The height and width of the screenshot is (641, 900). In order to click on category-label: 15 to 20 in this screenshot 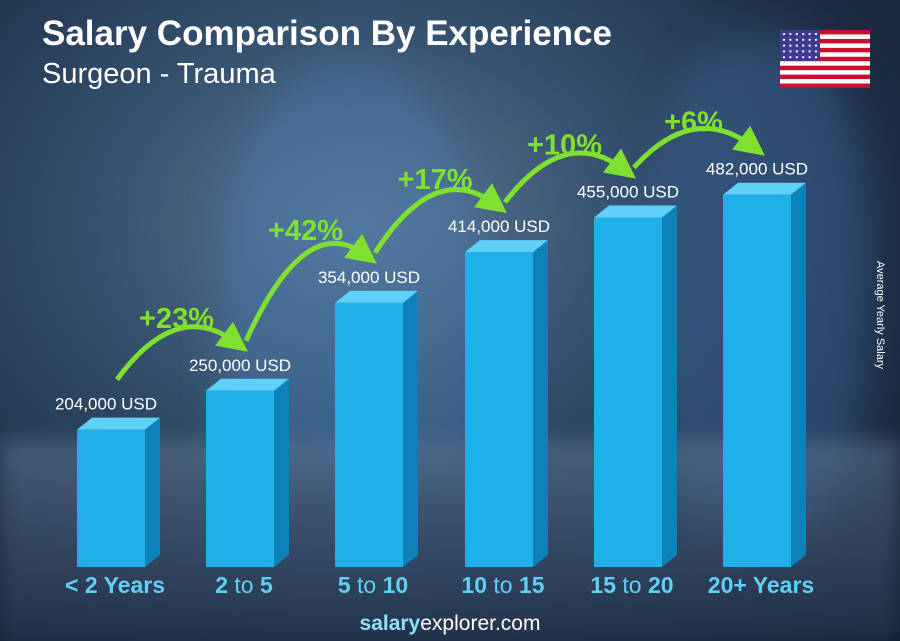, I will do `click(631, 585)`.